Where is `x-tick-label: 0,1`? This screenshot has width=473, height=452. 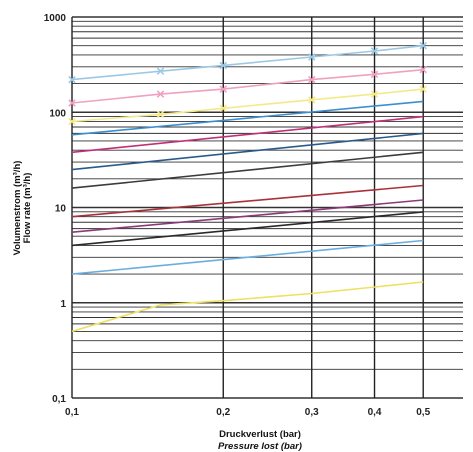 x-tick-label: 0,1 is located at coordinates (72, 412).